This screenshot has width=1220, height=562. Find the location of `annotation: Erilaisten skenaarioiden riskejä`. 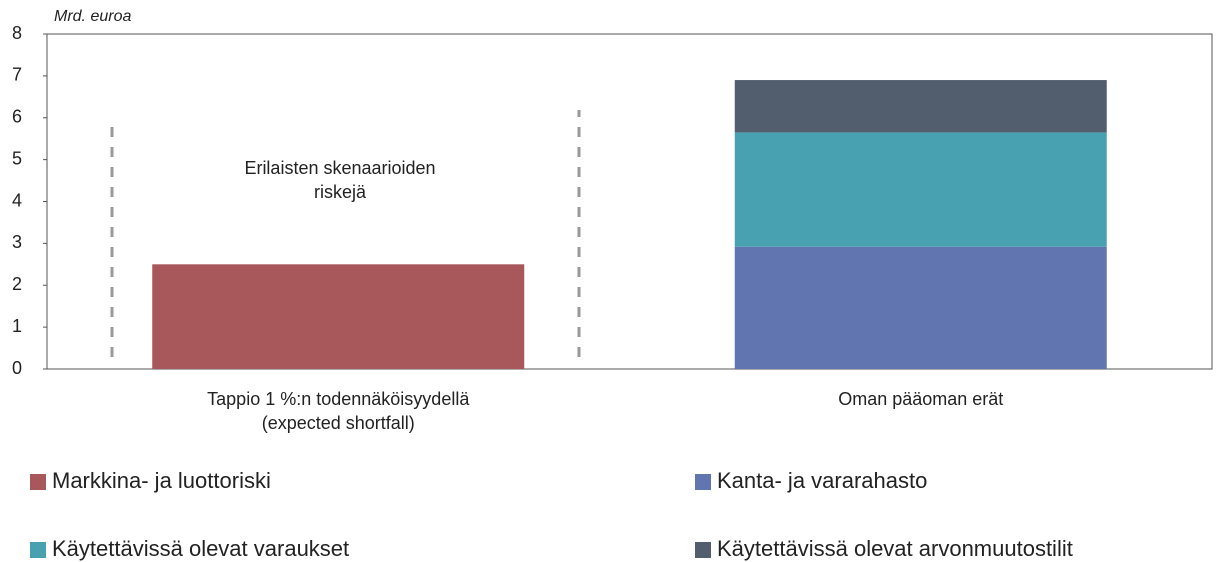

annotation: Erilaisten skenaarioiden riskejä is located at coordinates (340, 180).